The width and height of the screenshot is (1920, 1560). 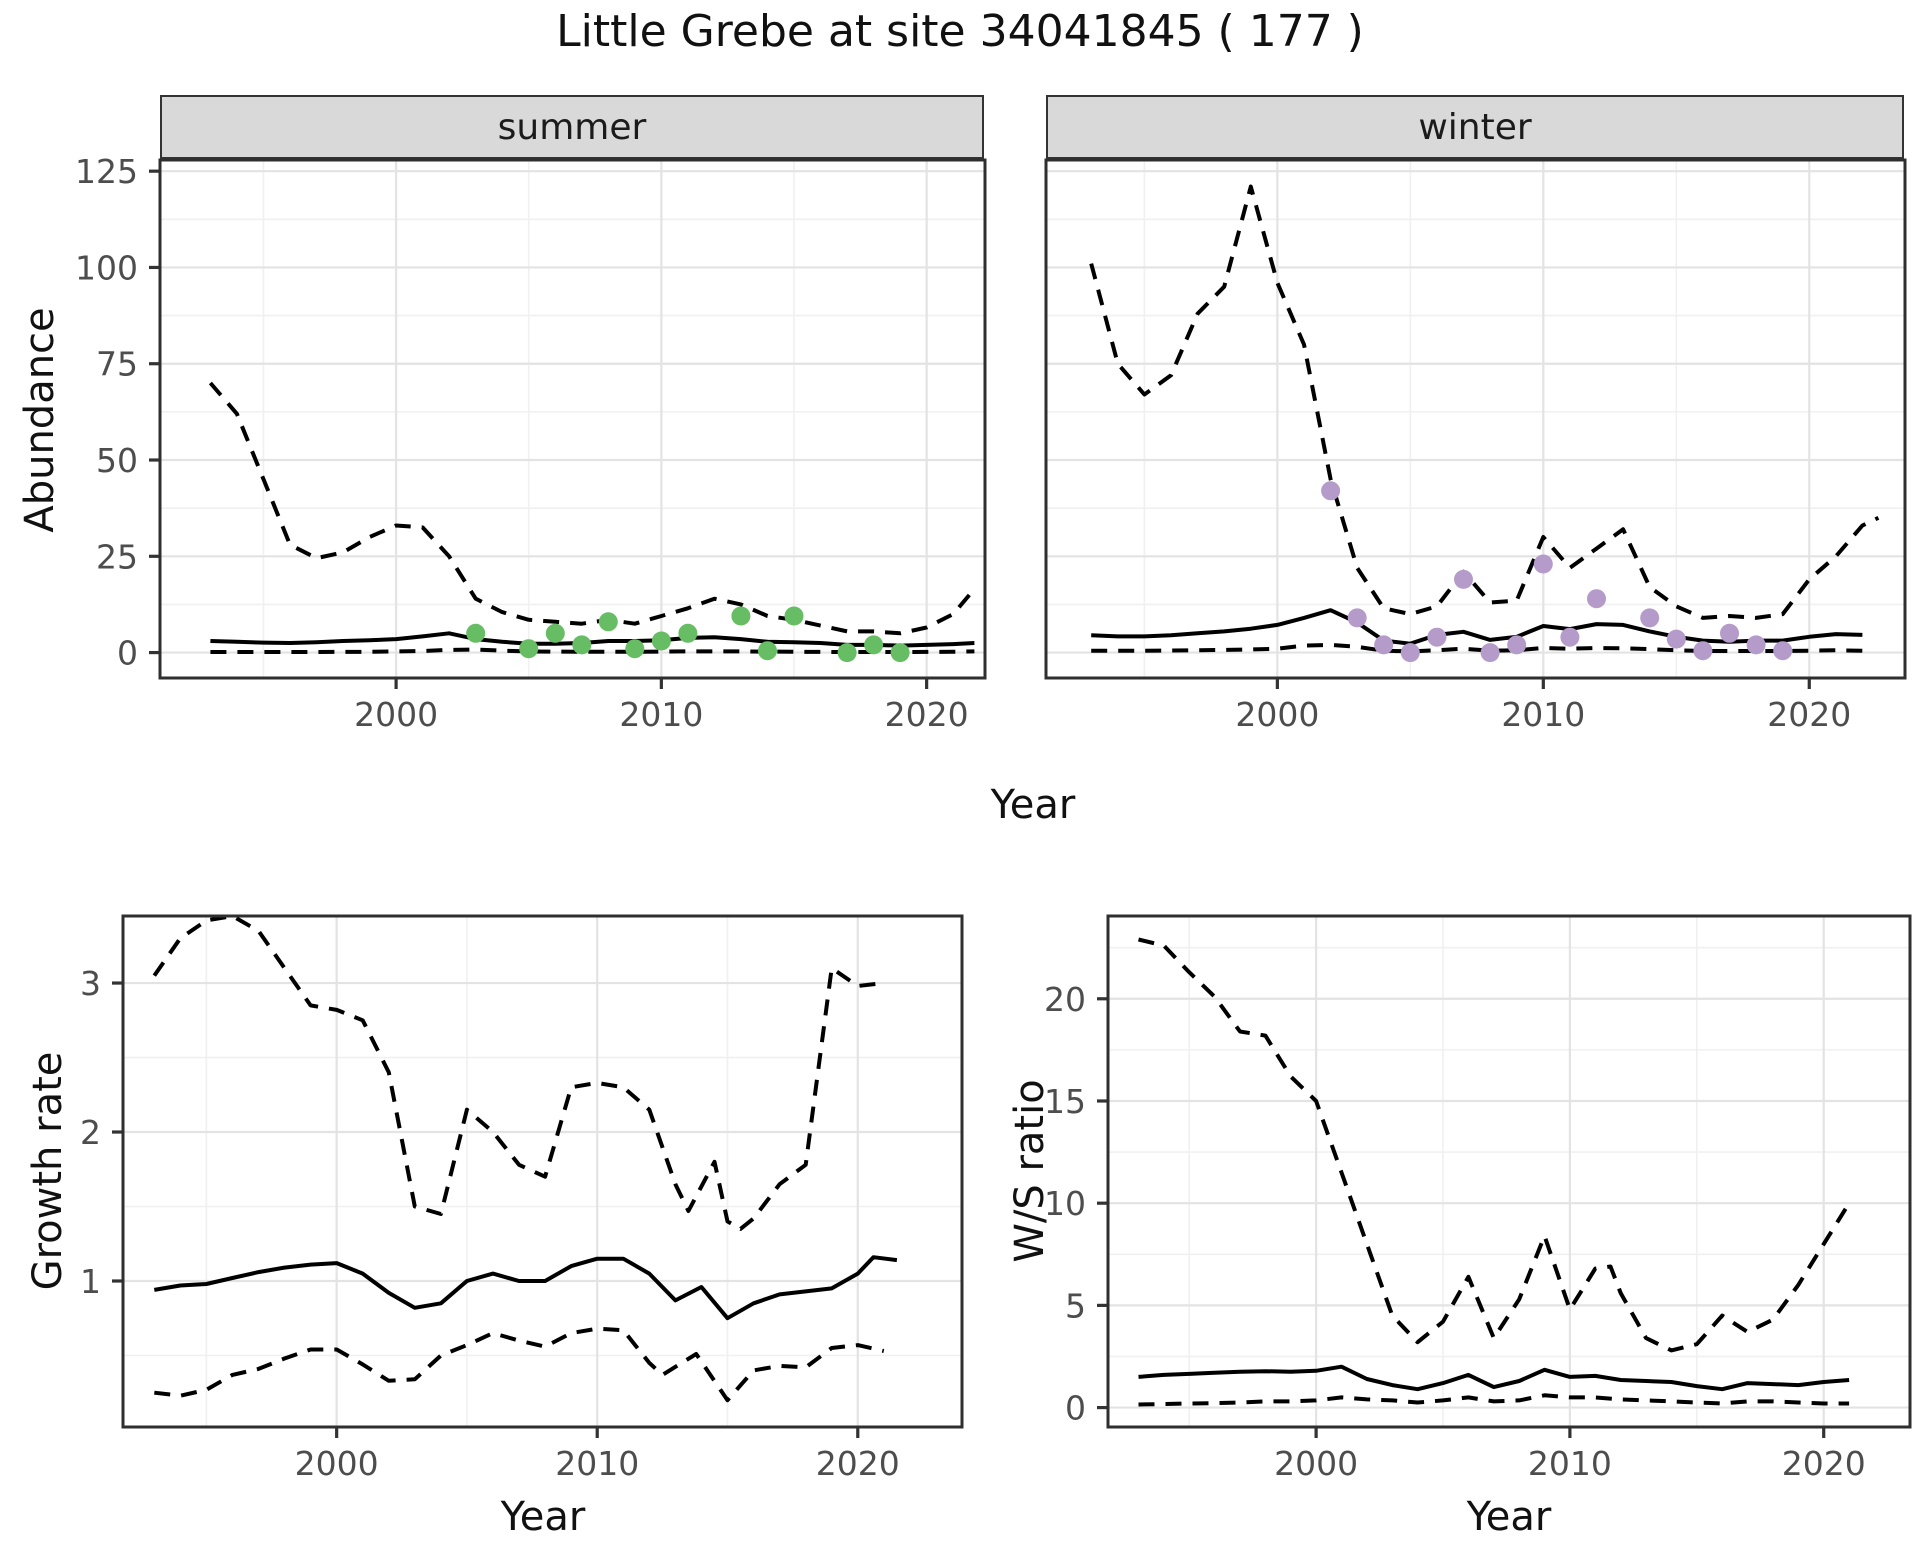 What do you see at coordinates (117, 556) in the screenshot?
I see `svg-text: 25` at bounding box center [117, 556].